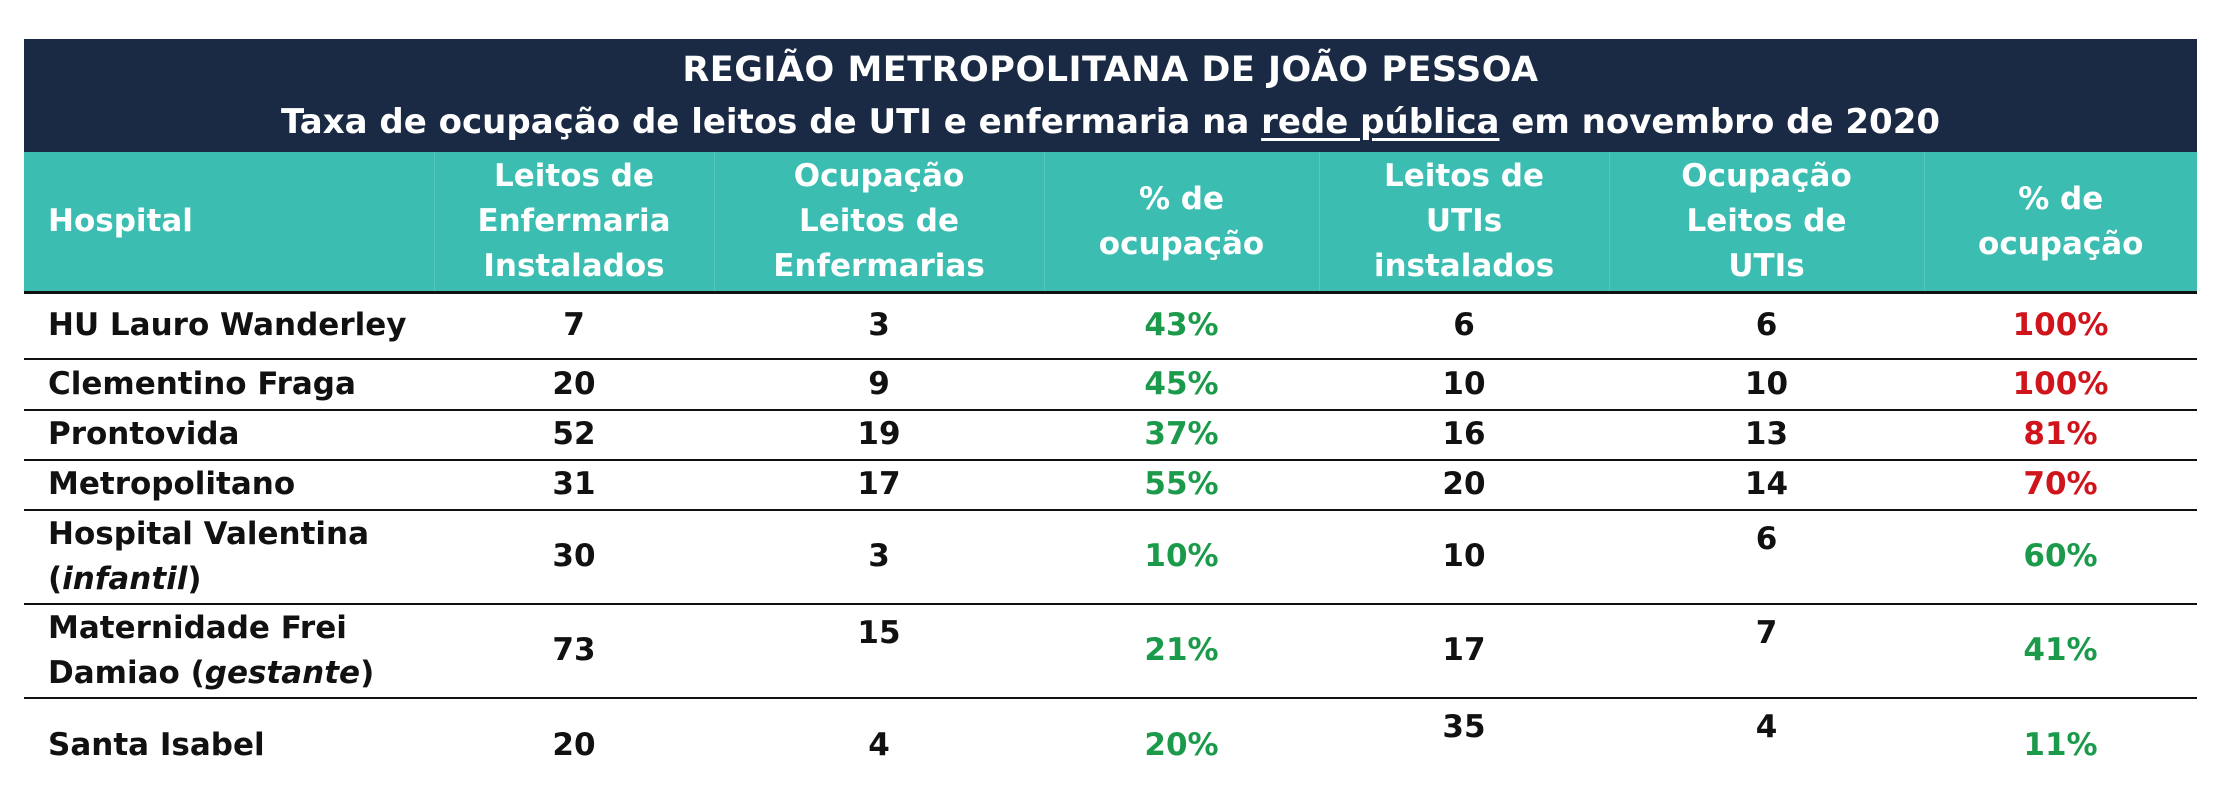  Describe the element at coordinates (1110, 745) in the screenshot. I see `table-row: Santa Isabel 20 4 20% 35 4 11%` at that location.